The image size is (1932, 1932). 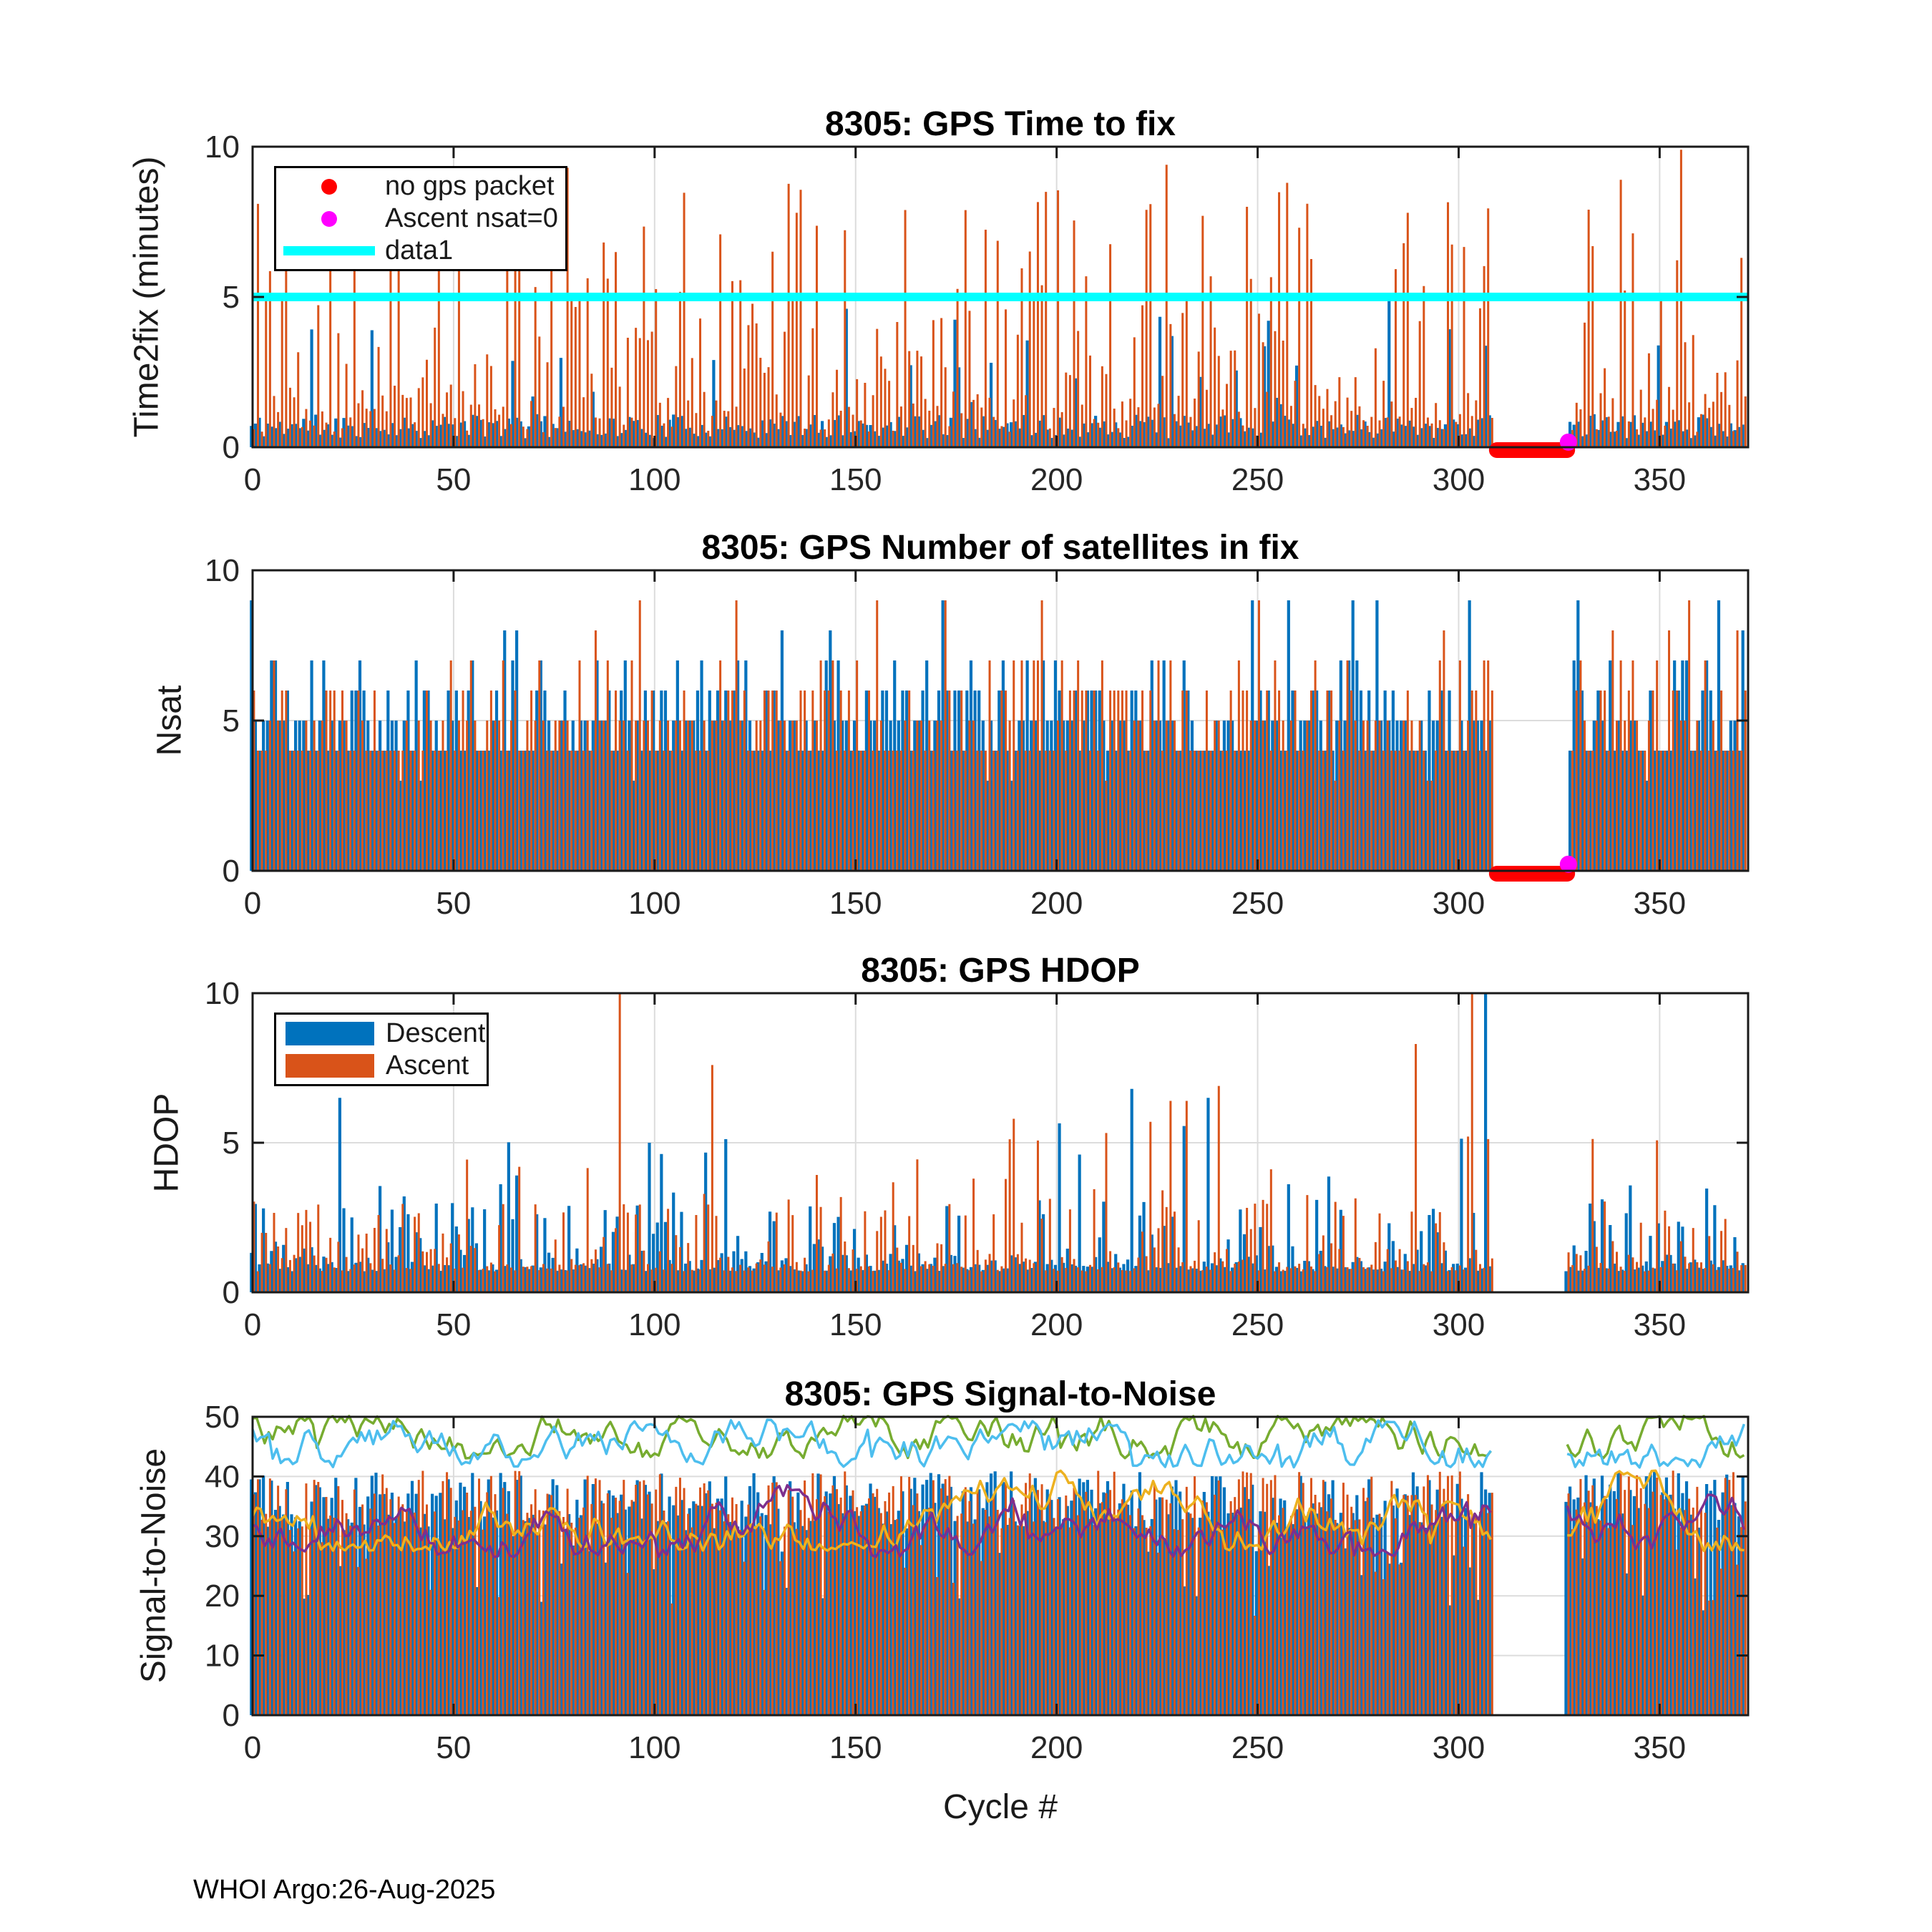 What do you see at coordinates (997, 373) in the screenshot?
I see `time-to-fix-descent-stems` at bounding box center [997, 373].